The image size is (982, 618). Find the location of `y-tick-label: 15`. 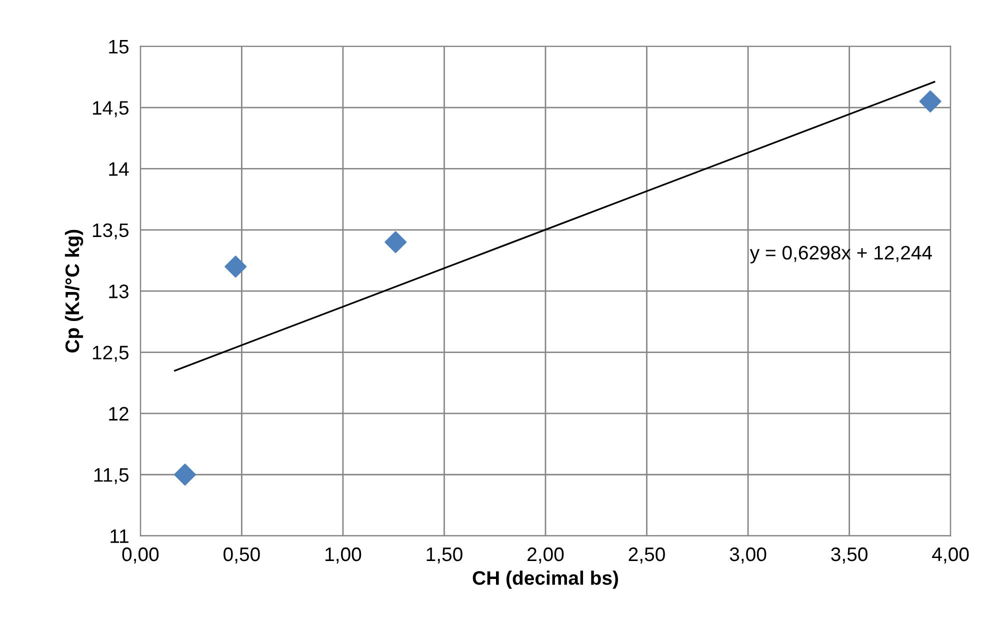

y-tick-label: 15 is located at coordinates (118, 47).